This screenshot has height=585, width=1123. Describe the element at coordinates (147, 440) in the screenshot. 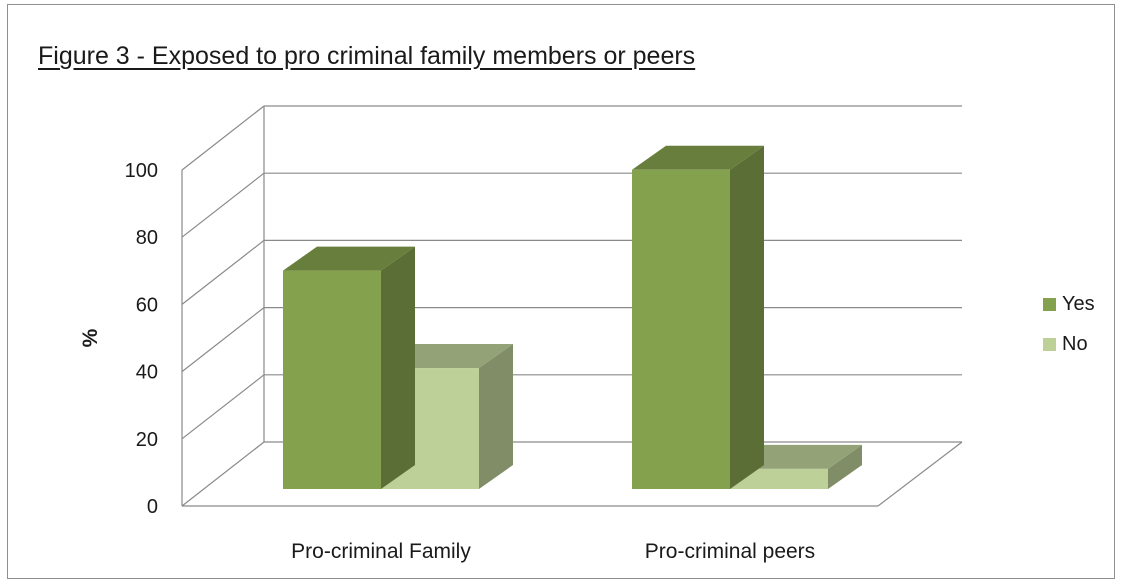

I see `y-tick-label: 20` at that location.